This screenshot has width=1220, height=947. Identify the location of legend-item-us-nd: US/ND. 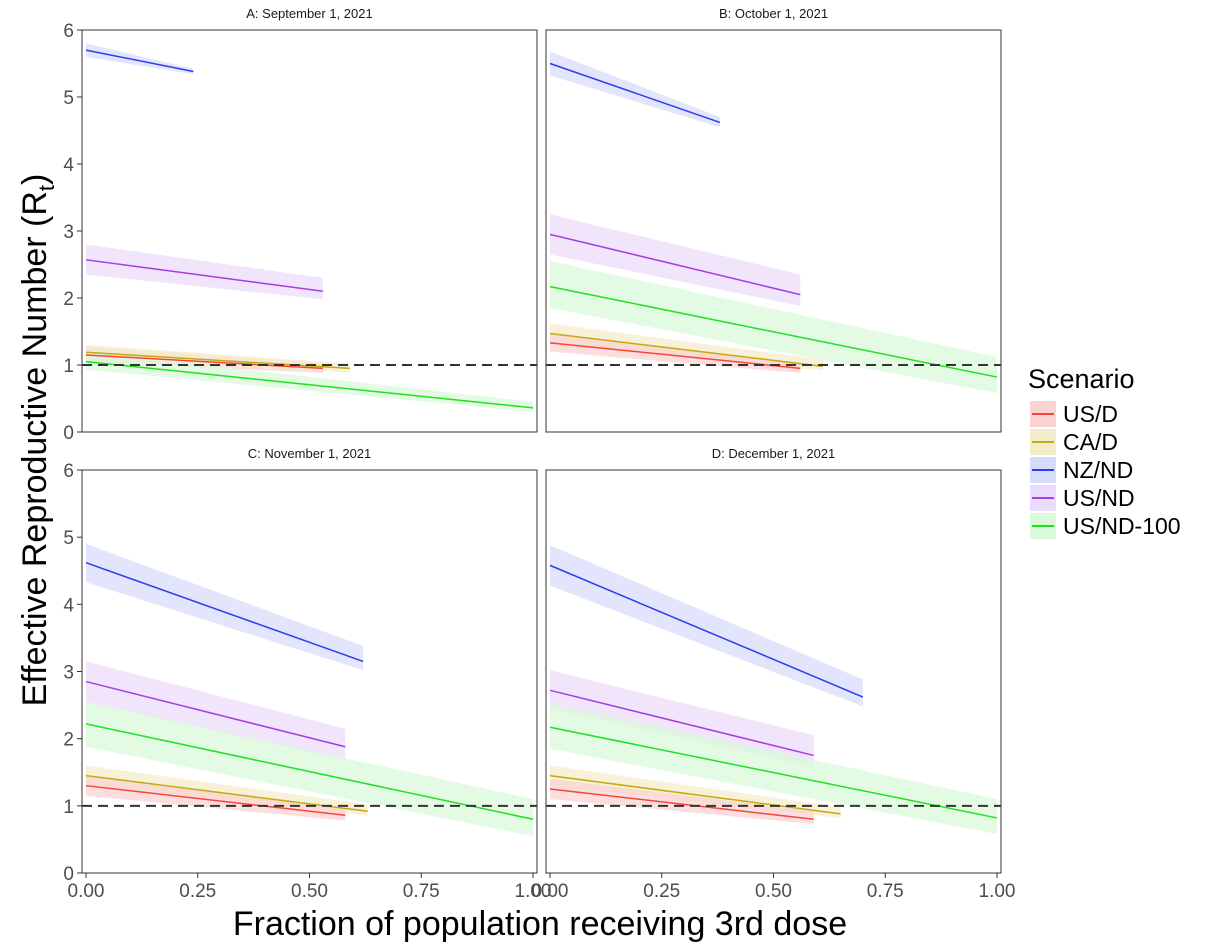
(1082, 498).